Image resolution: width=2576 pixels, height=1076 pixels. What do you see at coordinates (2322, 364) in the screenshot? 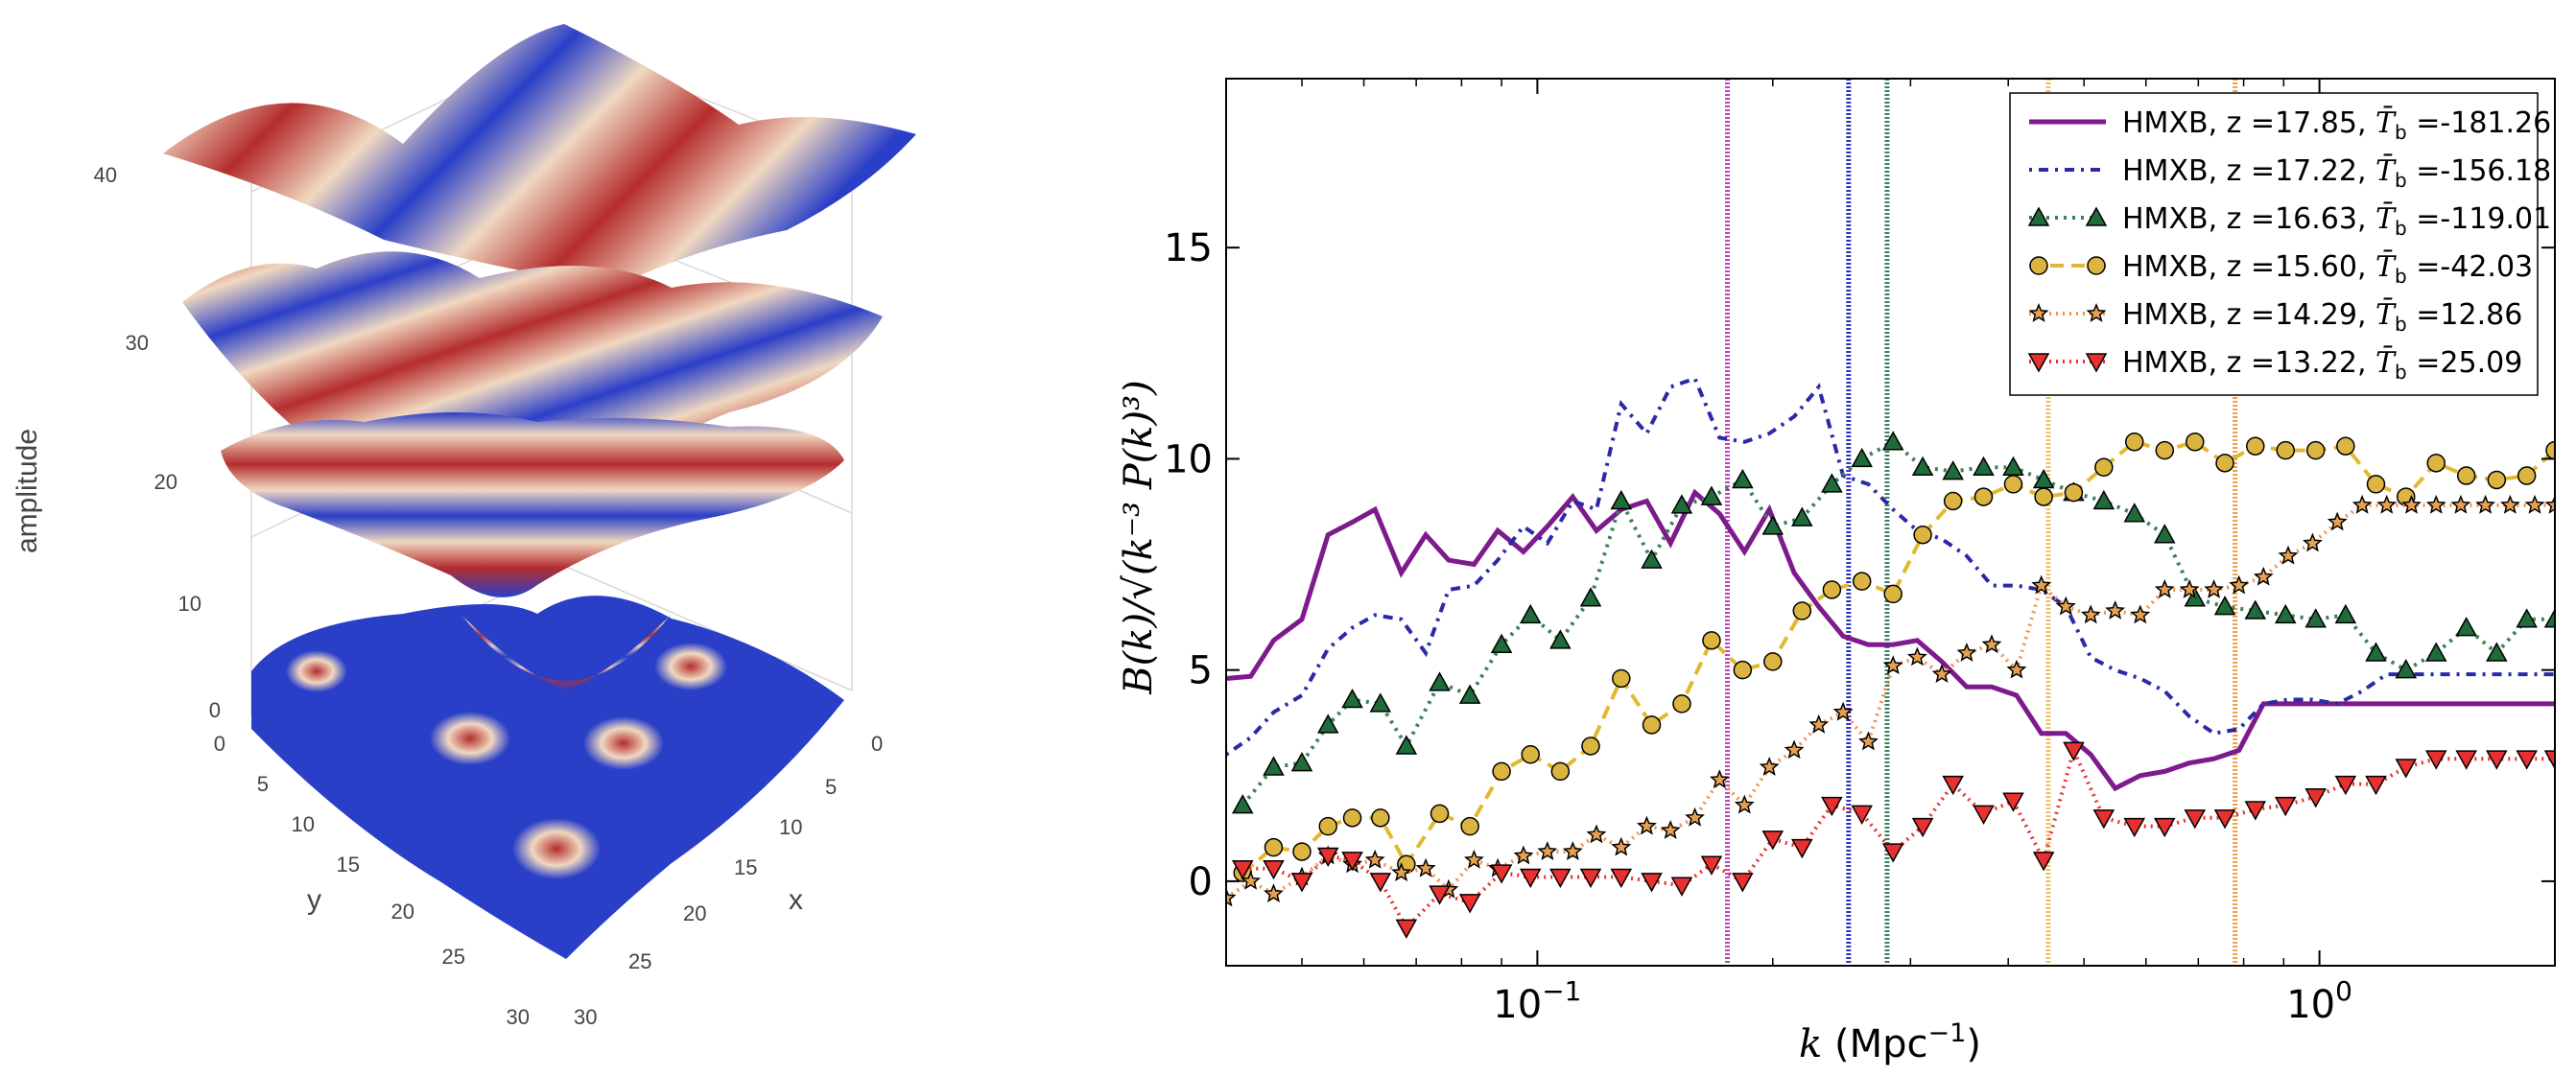
I see `legend-label-5: HMXB, z =13.22, T̄b =25.09` at bounding box center [2322, 364].